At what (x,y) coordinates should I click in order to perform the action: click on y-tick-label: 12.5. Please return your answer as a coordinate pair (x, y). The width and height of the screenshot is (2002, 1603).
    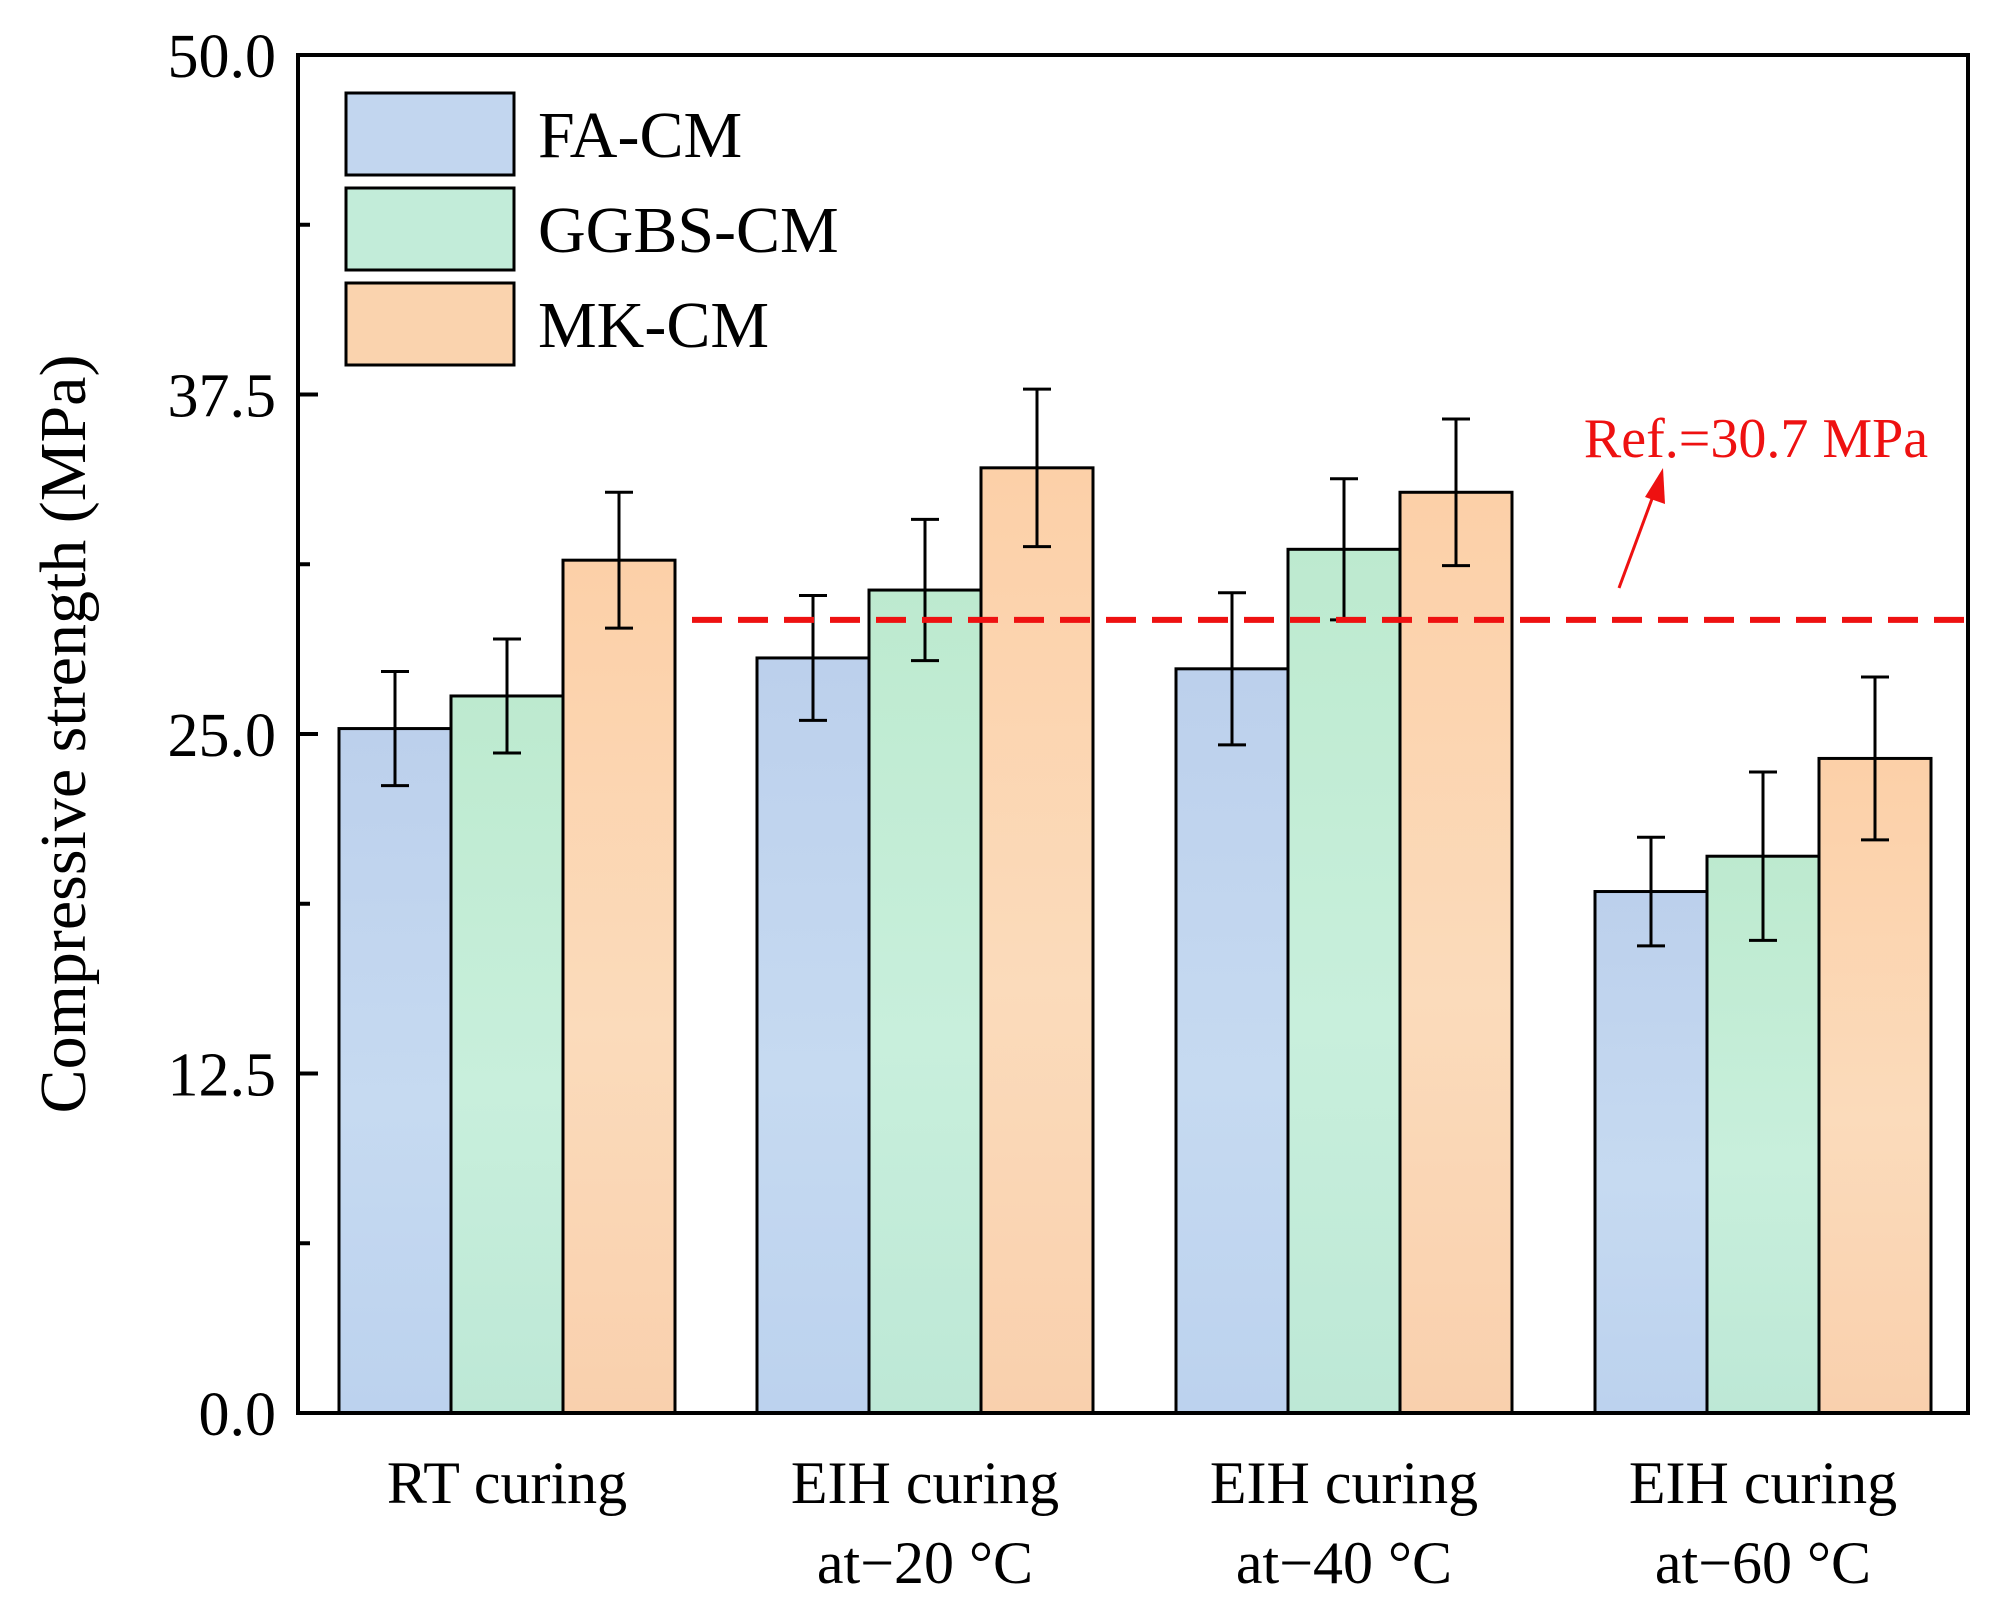
    Looking at the image, I should click on (222, 1076).